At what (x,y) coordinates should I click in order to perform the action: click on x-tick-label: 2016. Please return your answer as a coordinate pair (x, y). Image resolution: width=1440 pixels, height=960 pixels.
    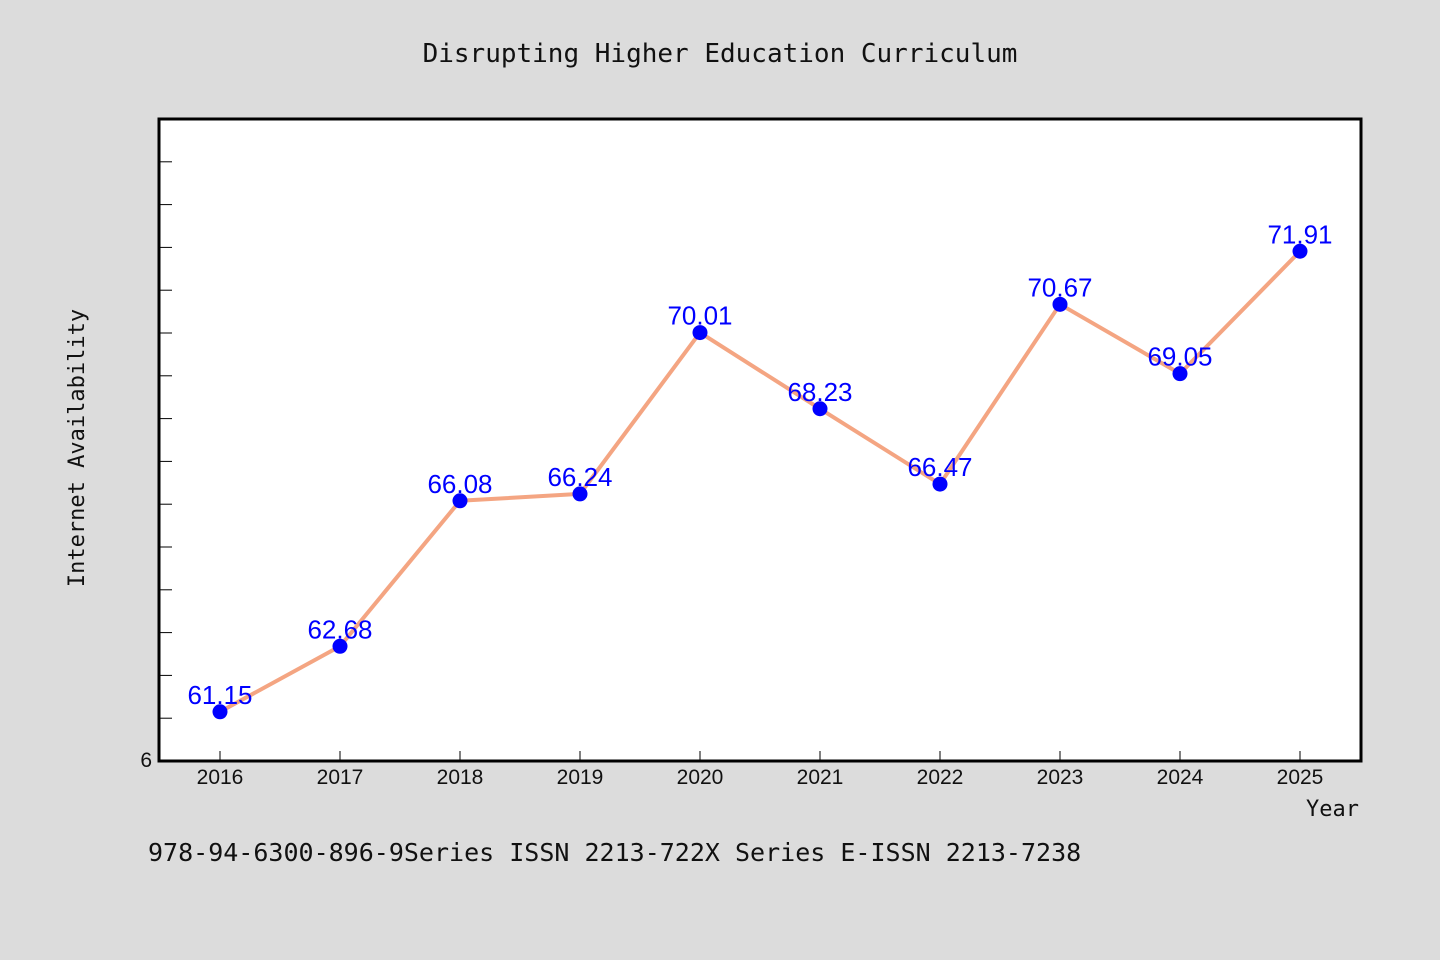
    Looking at the image, I should click on (220, 777).